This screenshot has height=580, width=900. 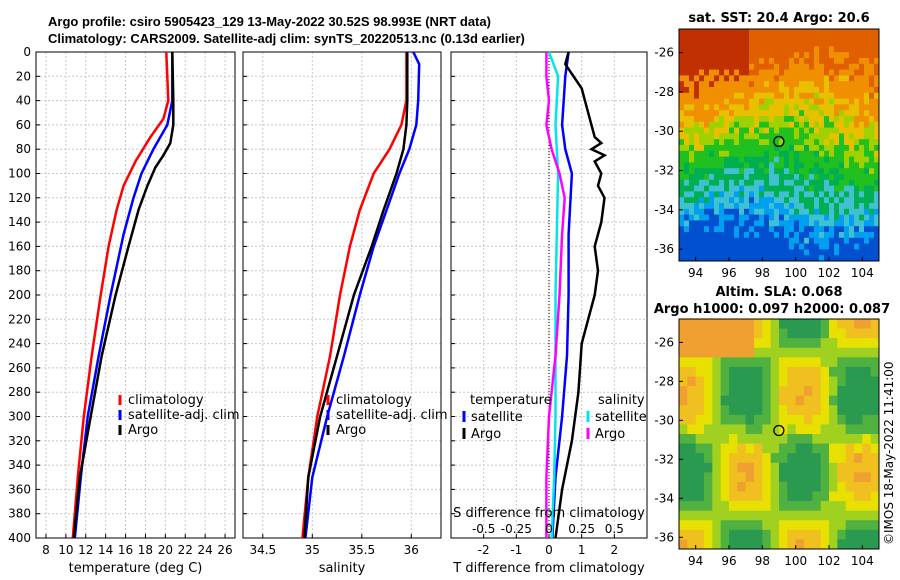 I want to click on legend-label: satellite-adj. clim, so click(x=392, y=415).